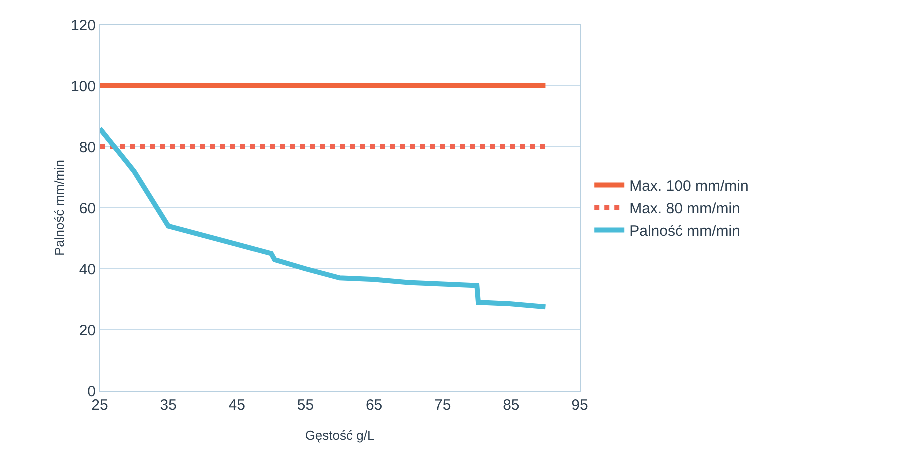 This screenshot has width=910, height=471. What do you see at coordinates (340, 435) in the screenshot?
I see `x-axis-title: Gęstość g/L` at bounding box center [340, 435].